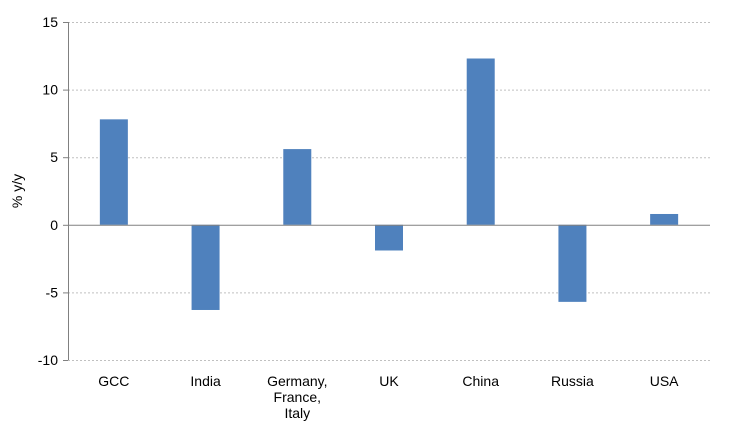 This screenshot has height=440, width=732. What do you see at coordinates (572, 381) in the screenshot?
I see `x-tick-label: Russia` at bounding box center [572, 381].